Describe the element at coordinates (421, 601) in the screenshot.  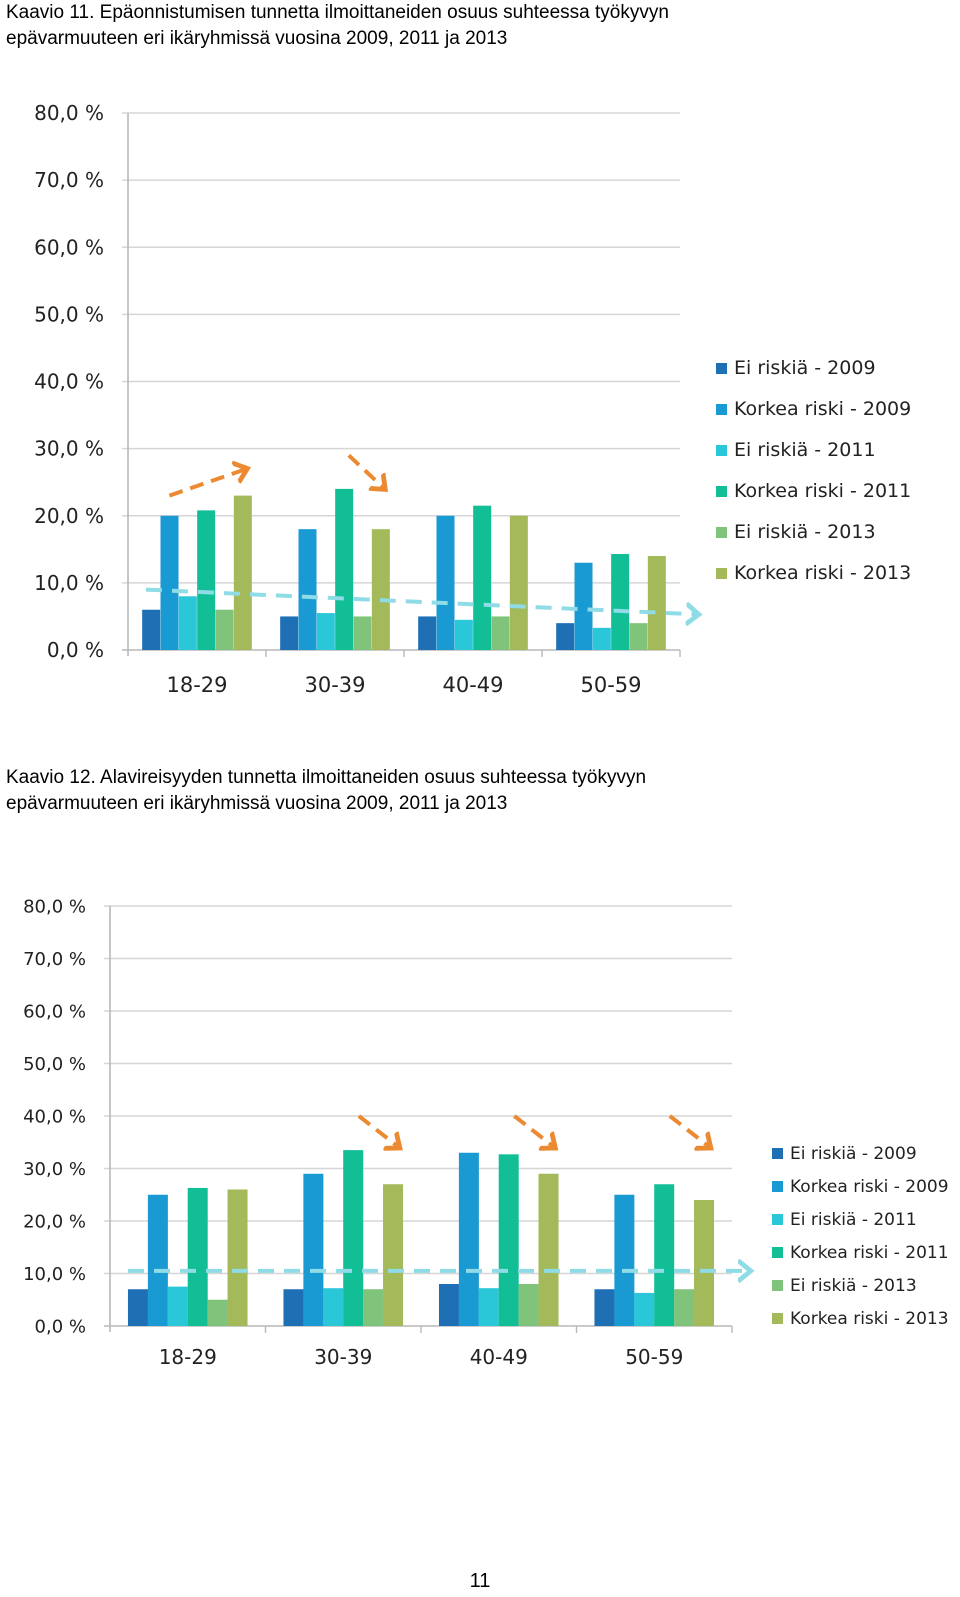
I see `trend-line-arrow` at that location.